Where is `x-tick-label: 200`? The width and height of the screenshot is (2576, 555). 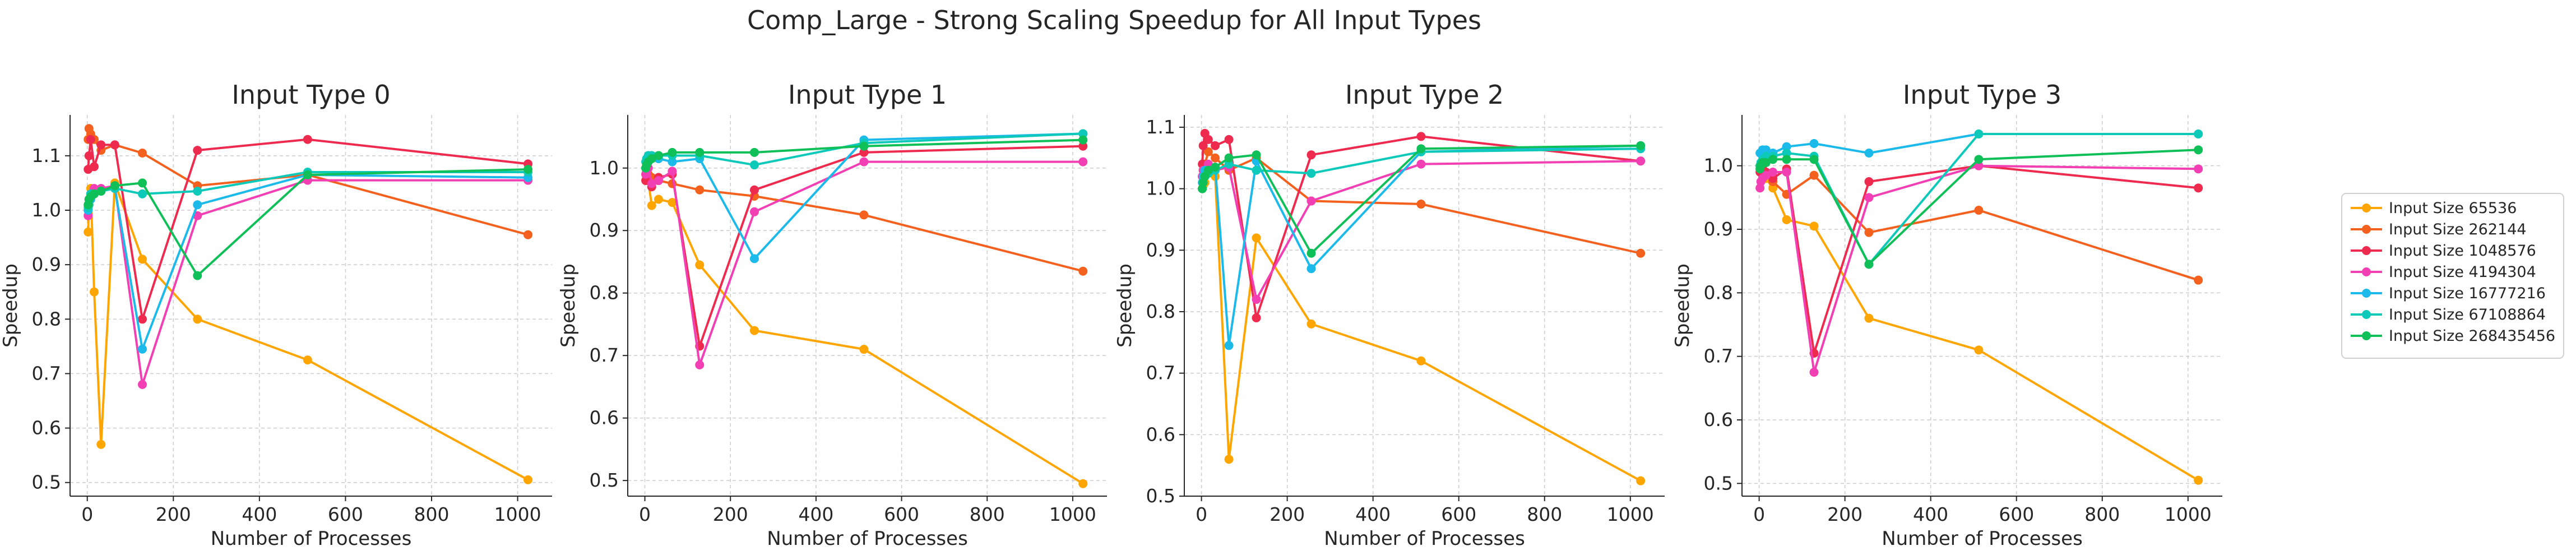
x-tick-label: 200 is located at coordinates (173, 514).